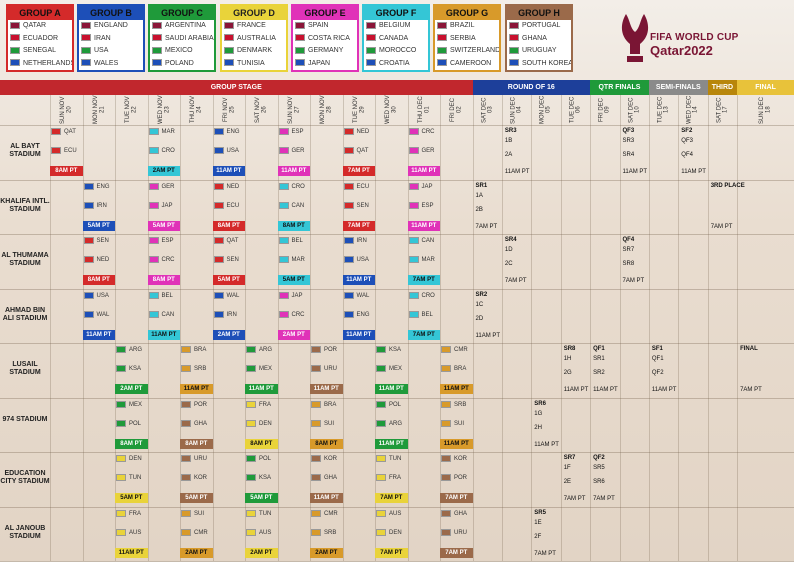  I want to click on knockout-label: SF2, so click(687, 131).